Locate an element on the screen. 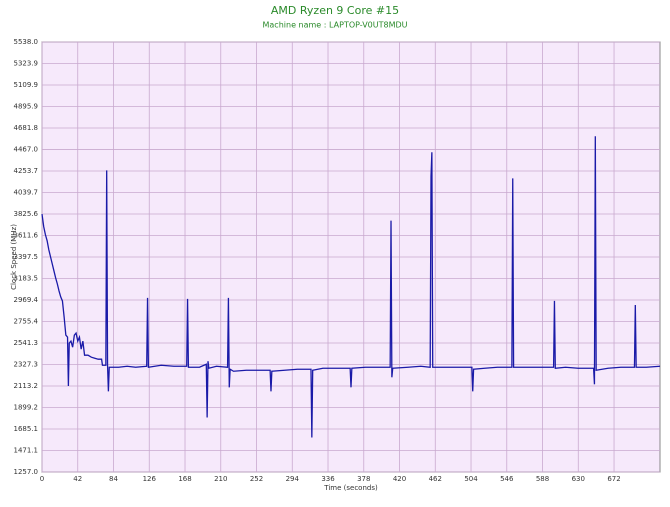 The height and width of the screenshot is (507, 670). y-tick-label: 2969.4 is located at coordinates (26, 300).